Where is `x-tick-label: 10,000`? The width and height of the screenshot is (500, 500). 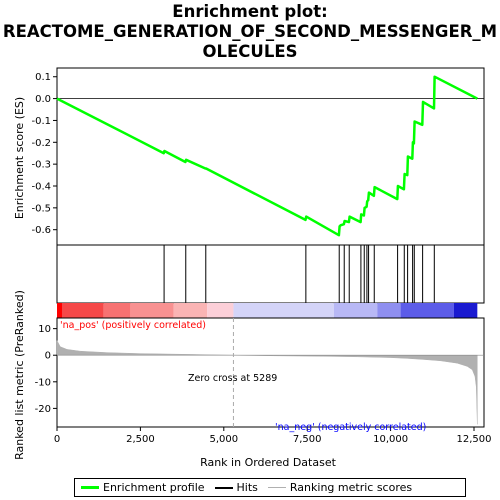
x-tick-label: 10,000 is located at coordinates (390, 439).